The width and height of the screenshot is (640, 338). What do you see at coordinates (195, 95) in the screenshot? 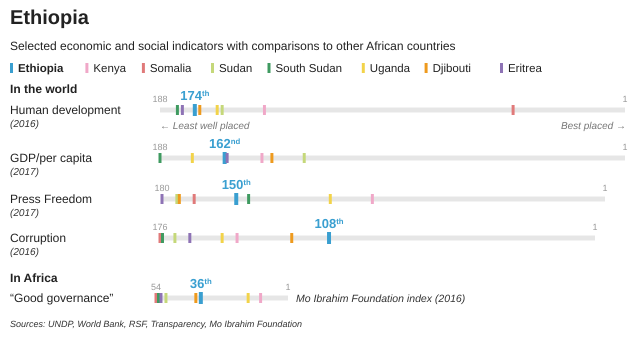
I see `data-label: 174$^{th}$` at bounding box center [195, 95].